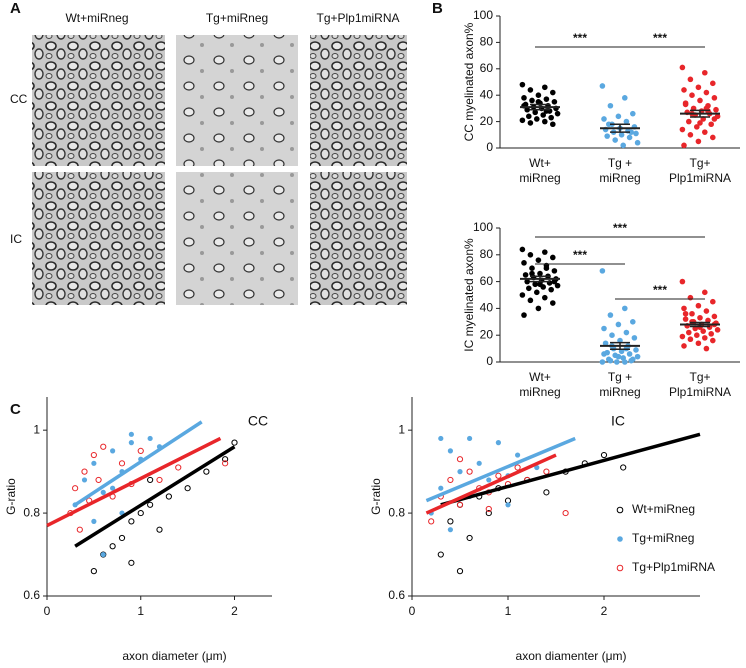  I want to click on legend-marker, so click(620, 510).